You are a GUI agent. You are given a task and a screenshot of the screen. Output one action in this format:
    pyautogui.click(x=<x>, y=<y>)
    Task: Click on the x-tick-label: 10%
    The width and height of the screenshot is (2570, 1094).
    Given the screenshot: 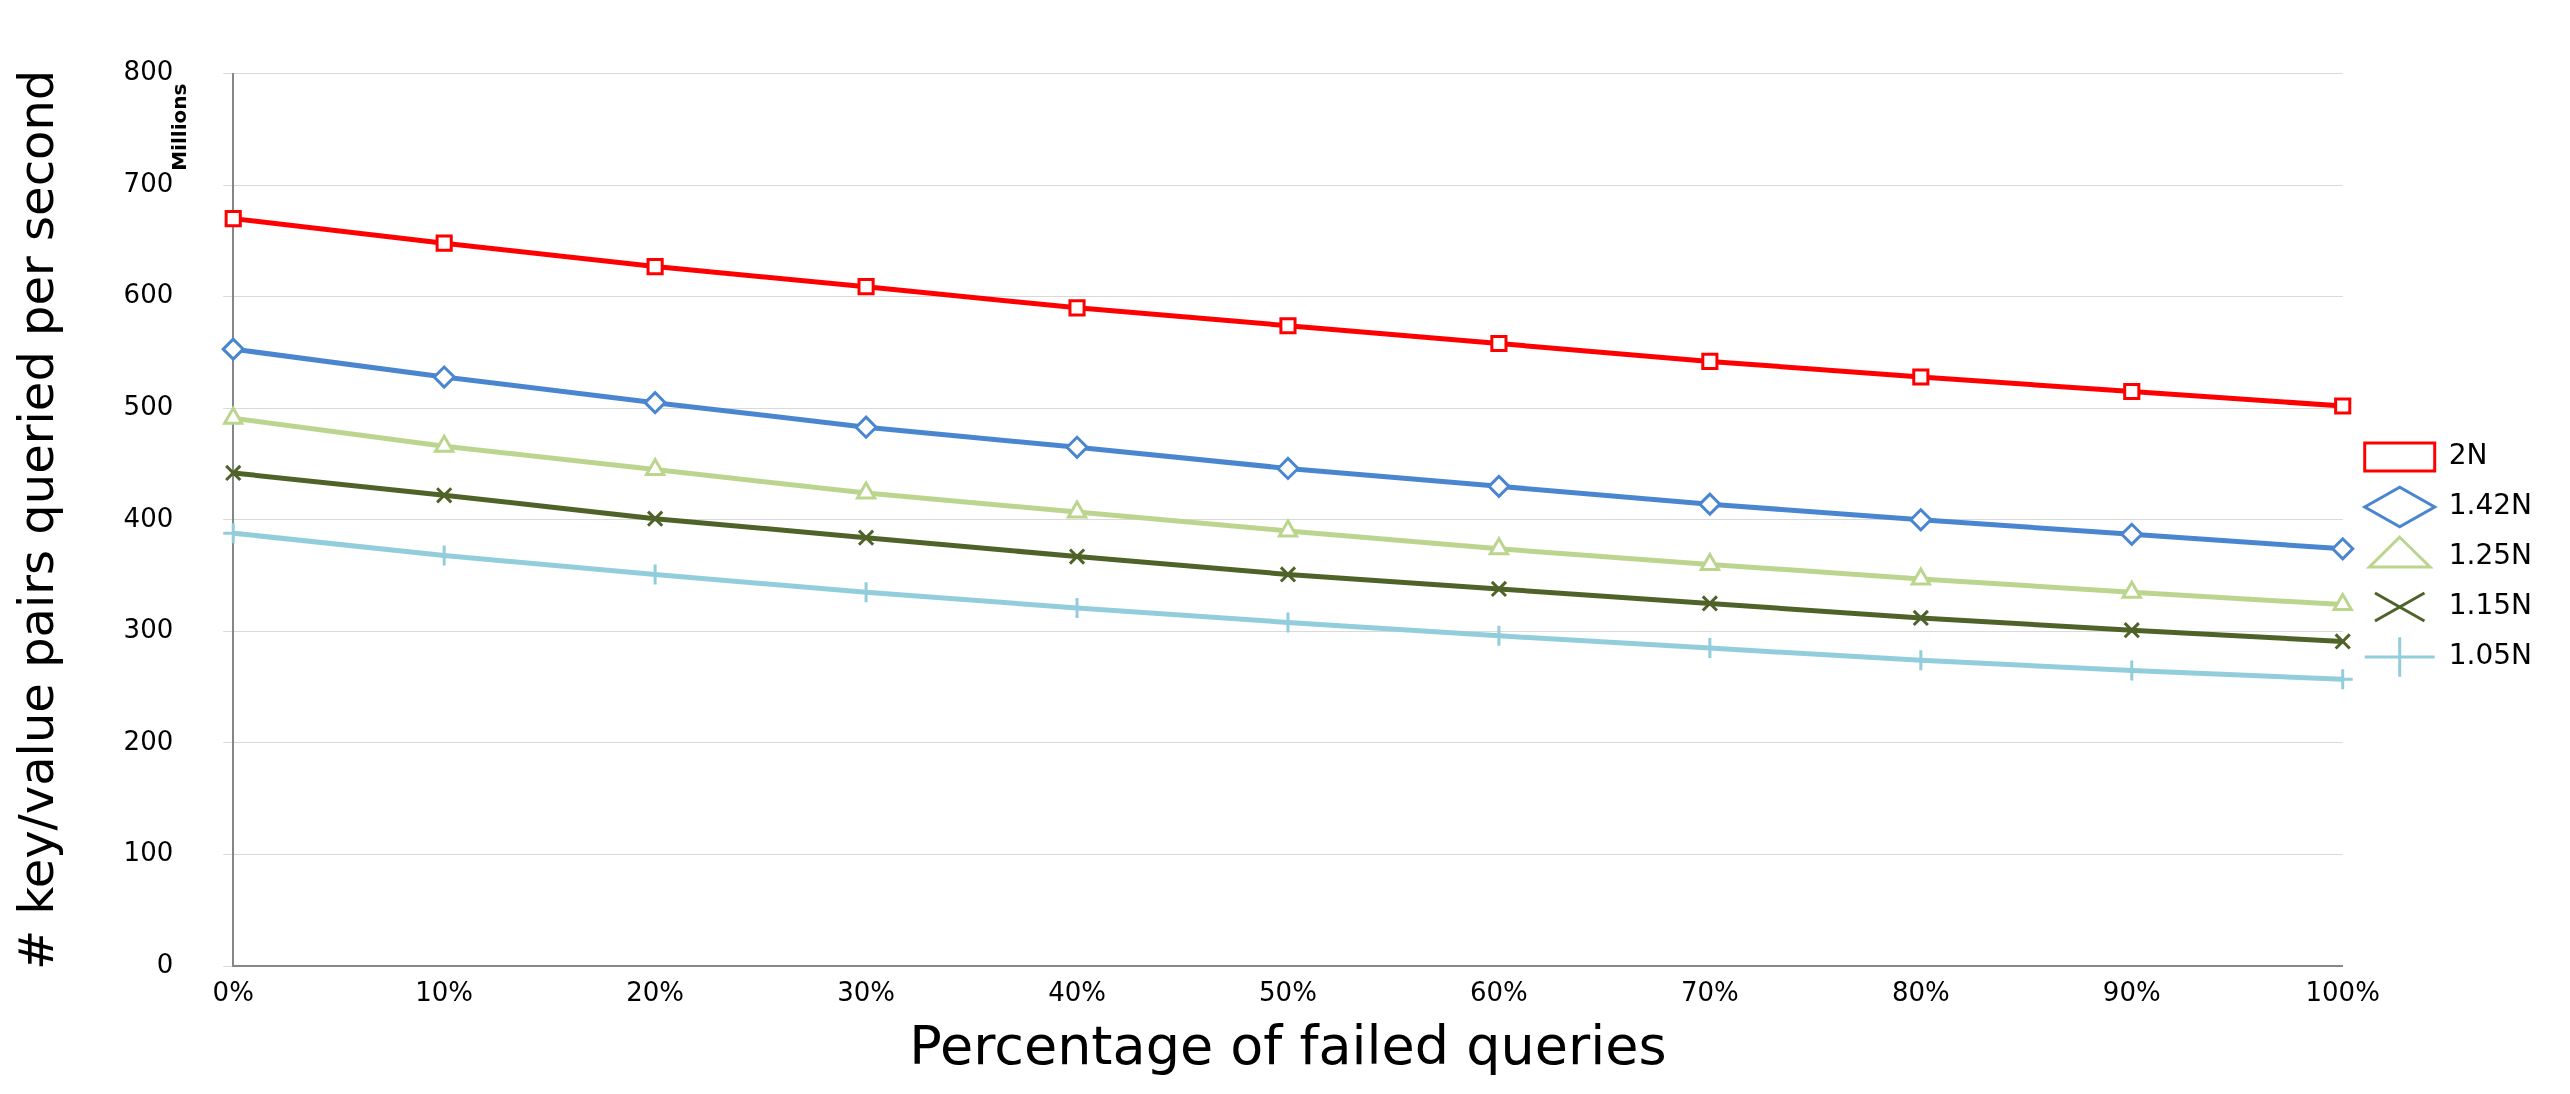 What is the action you would take?
    pyautogui.click(x=444, y=992)
    